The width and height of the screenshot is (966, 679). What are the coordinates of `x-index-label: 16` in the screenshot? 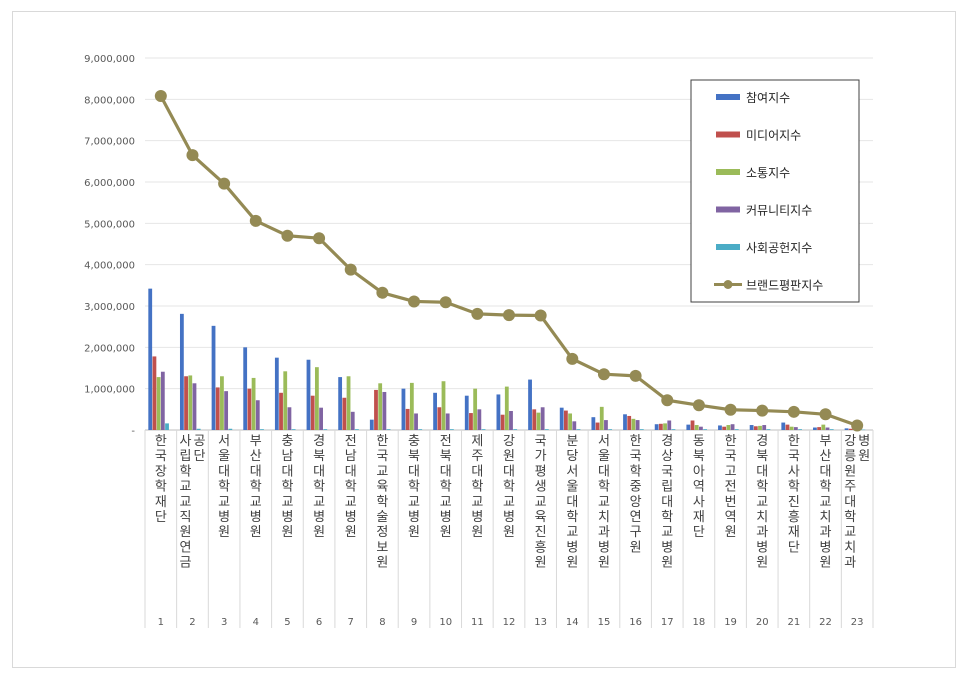 It's located at (635, 622).